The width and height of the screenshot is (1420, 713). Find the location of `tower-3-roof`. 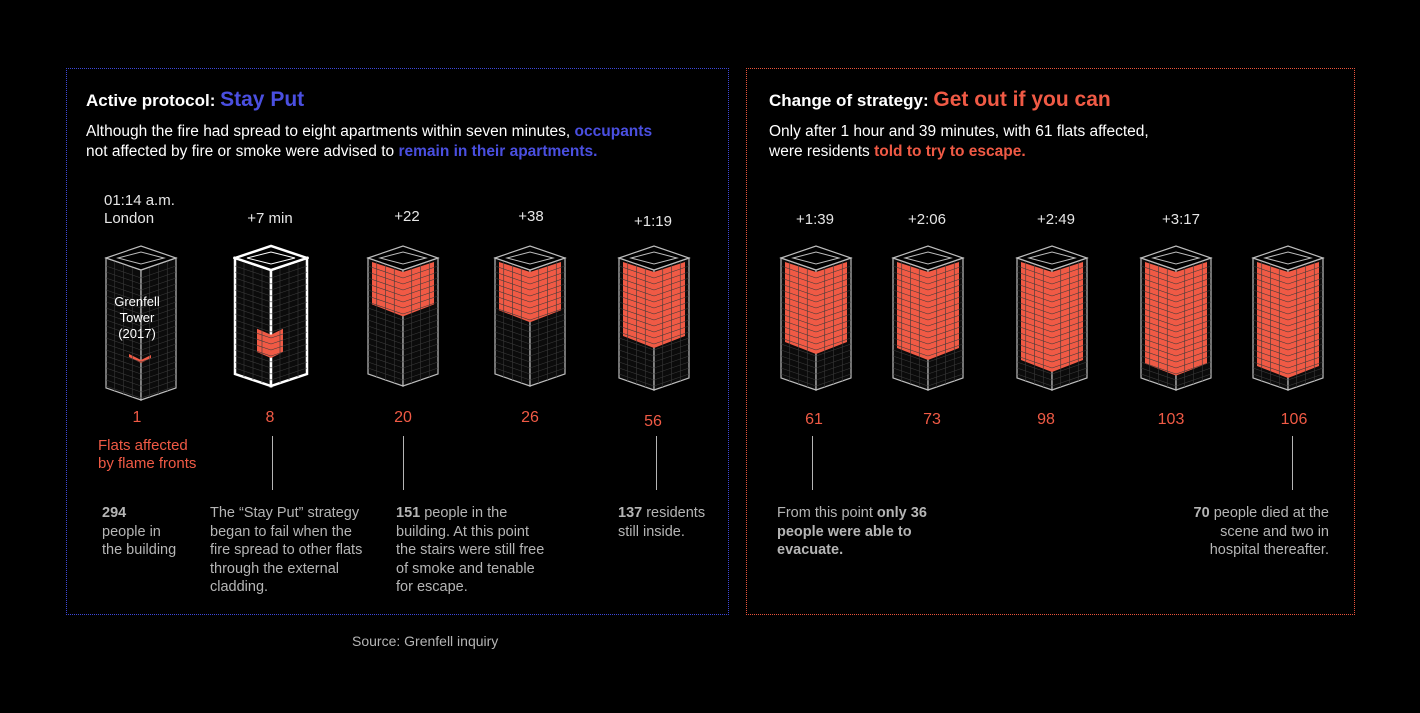

tower-3-roof is located at coordinates (530, 258).